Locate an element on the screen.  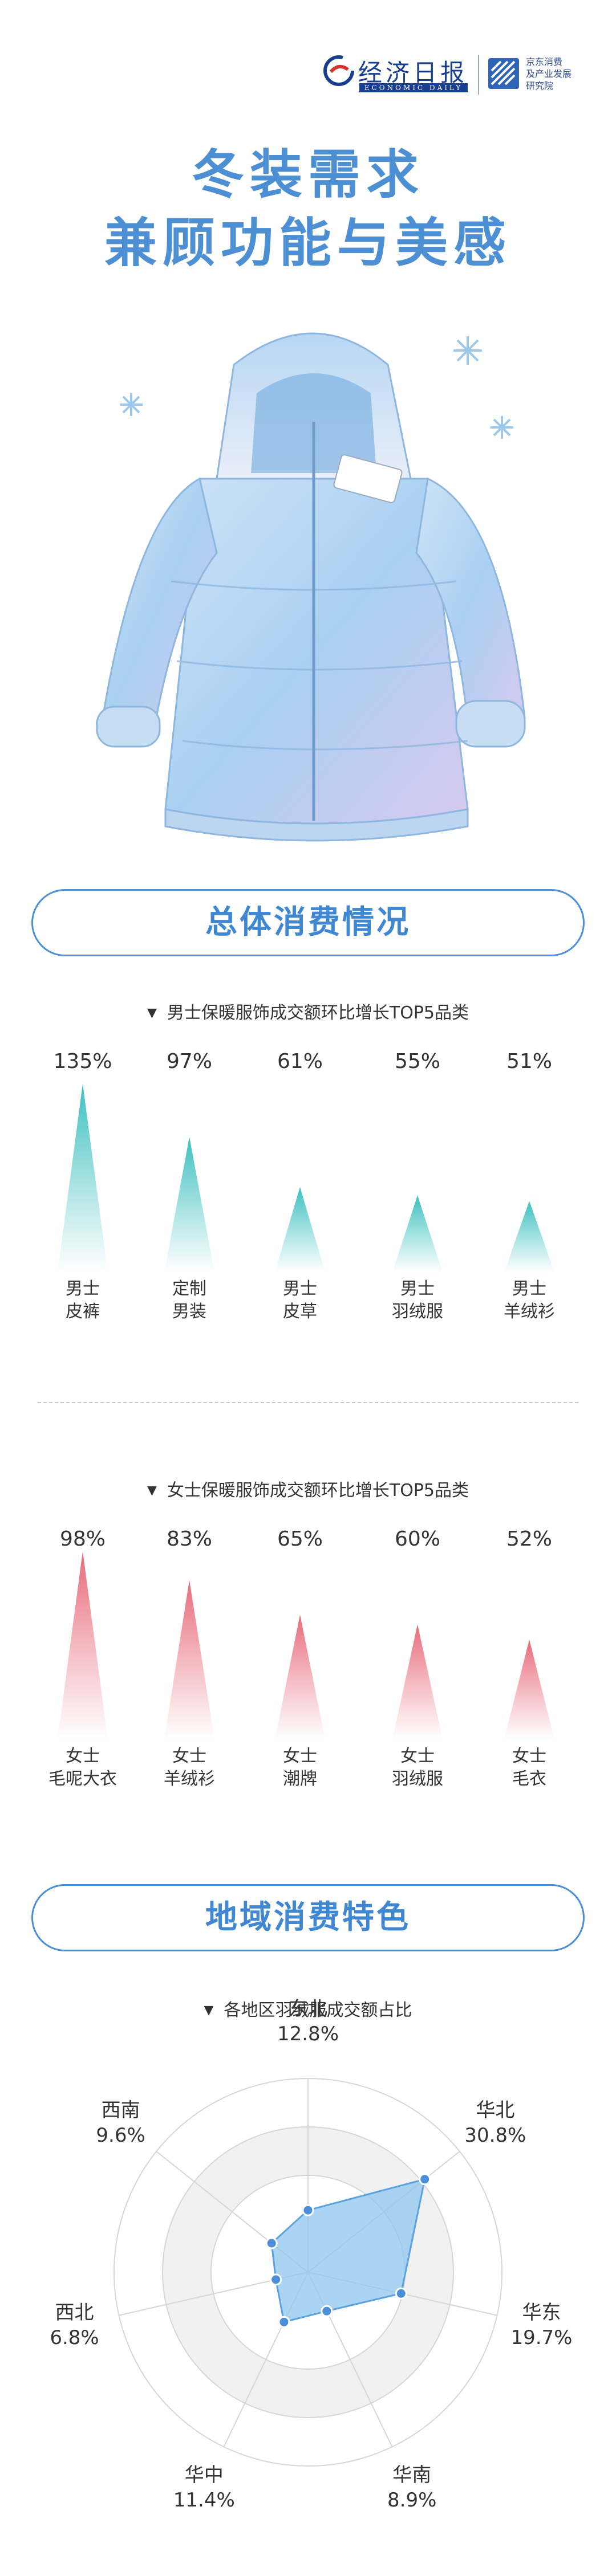
paper-subtitle: ECONOMIC DAILY is located at coordinates (414, 87).